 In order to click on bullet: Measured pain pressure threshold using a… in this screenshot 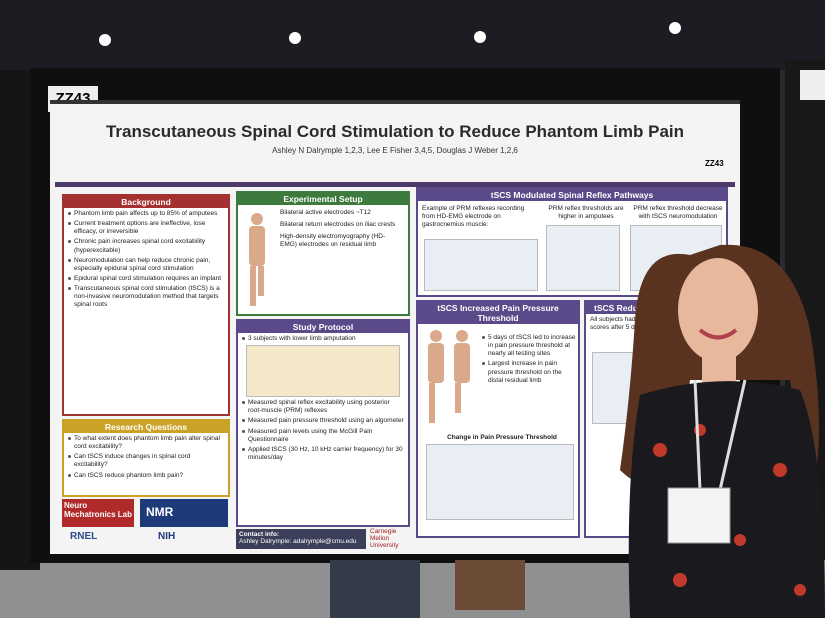, I will do `click(323, 421)`.